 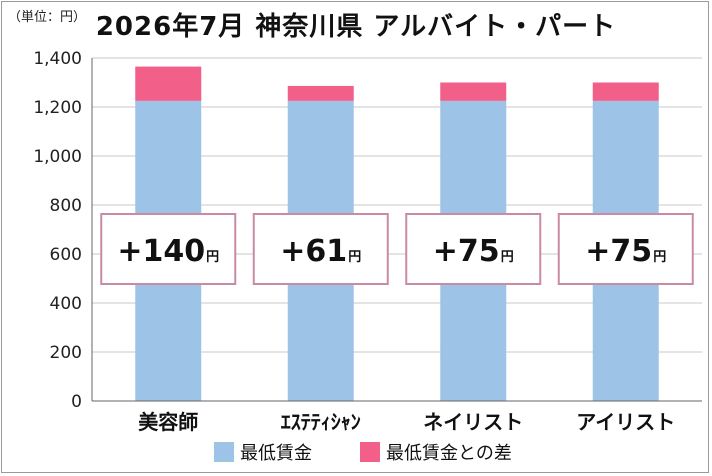 I want to click on difference-labels: +140円 +61円 +75円 +75円, so click(x=397, y=249).